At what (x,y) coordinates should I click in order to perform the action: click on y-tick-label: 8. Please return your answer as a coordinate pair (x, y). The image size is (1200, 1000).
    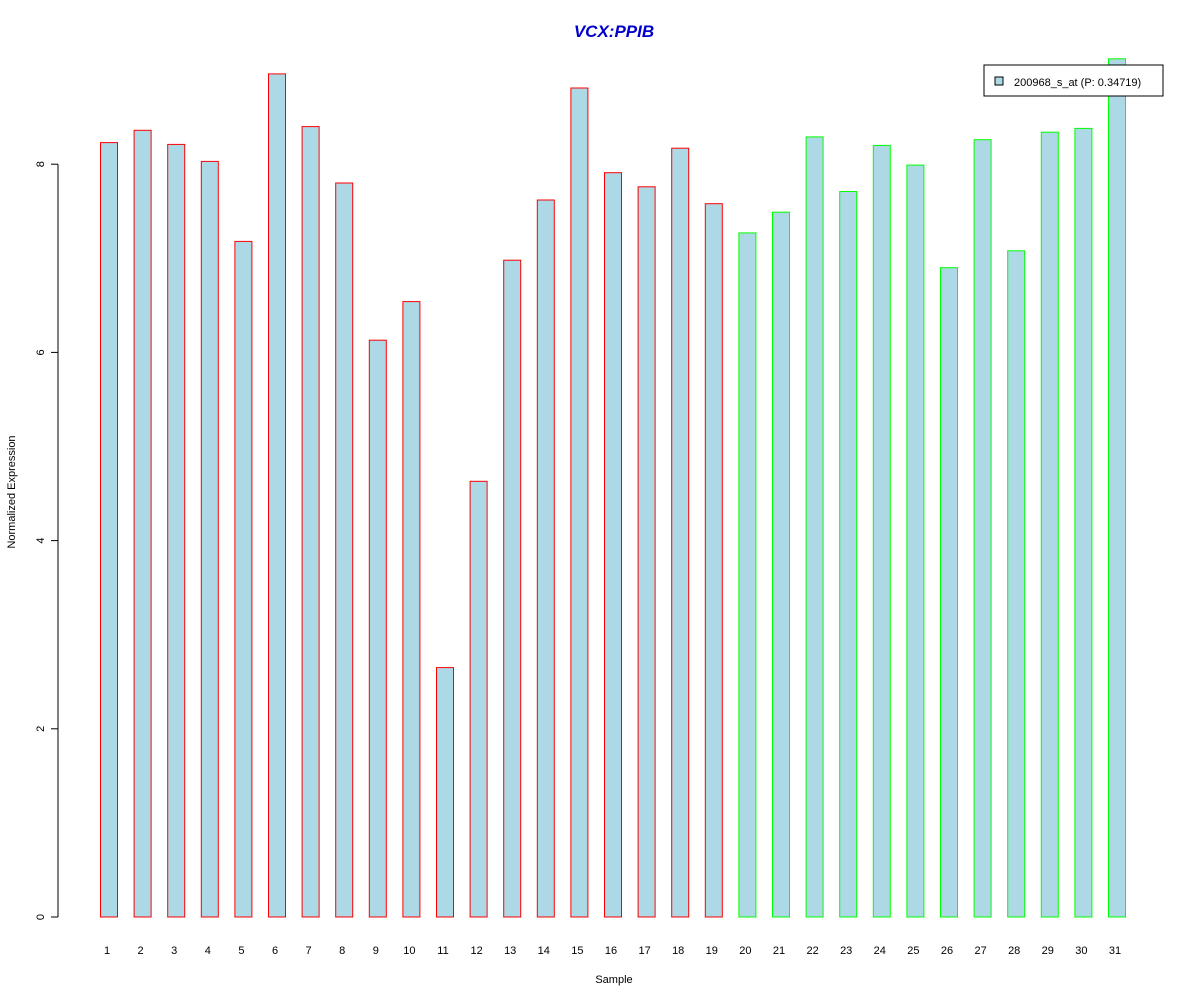
    Looking at the image, I should click on (41, 164).